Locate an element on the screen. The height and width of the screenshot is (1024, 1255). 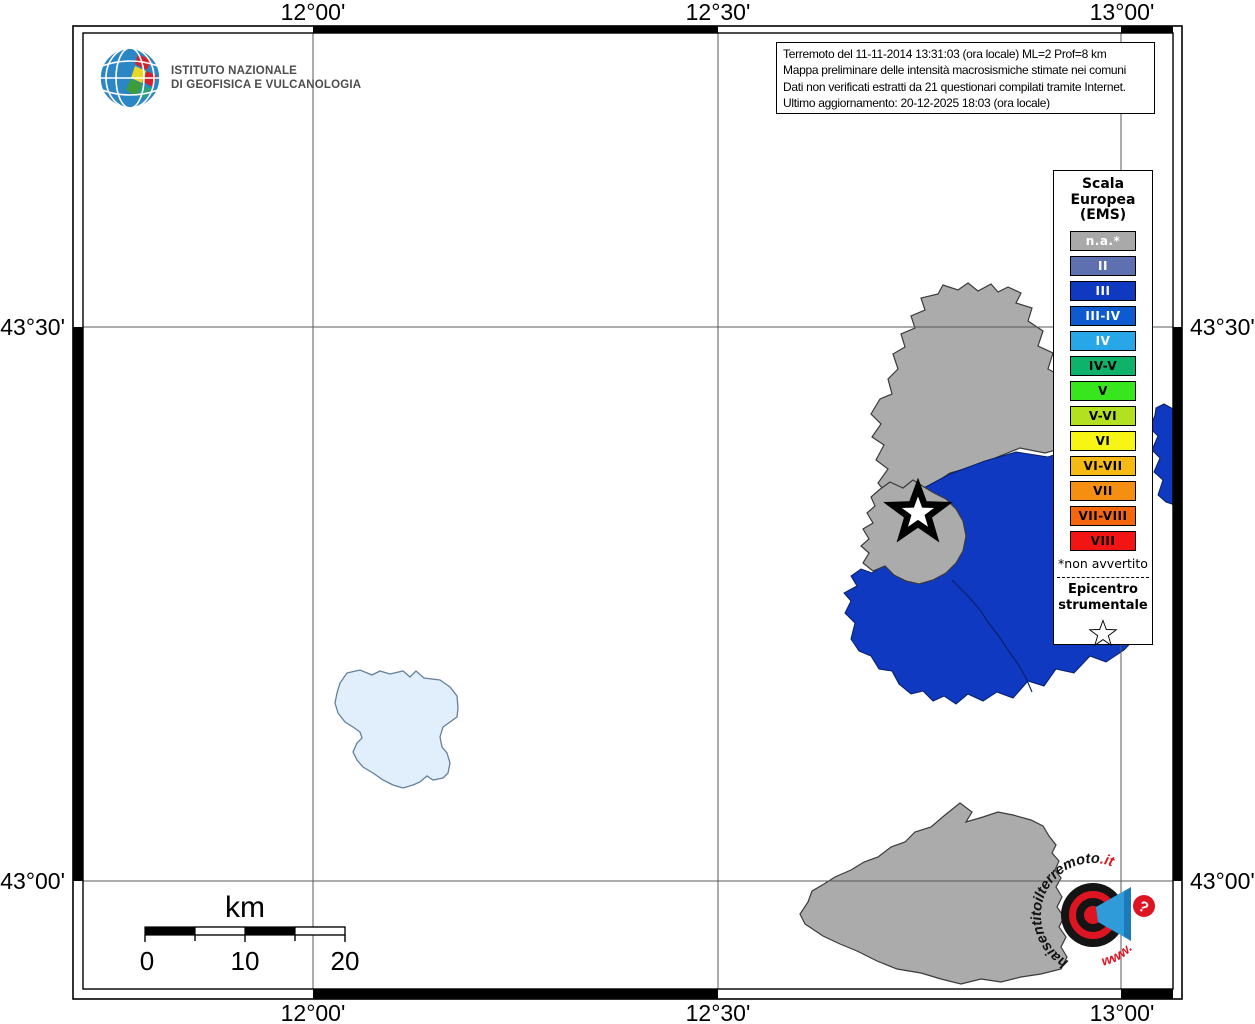
scale-bar-tick-20: 20 is located at coordinates (345, 961).